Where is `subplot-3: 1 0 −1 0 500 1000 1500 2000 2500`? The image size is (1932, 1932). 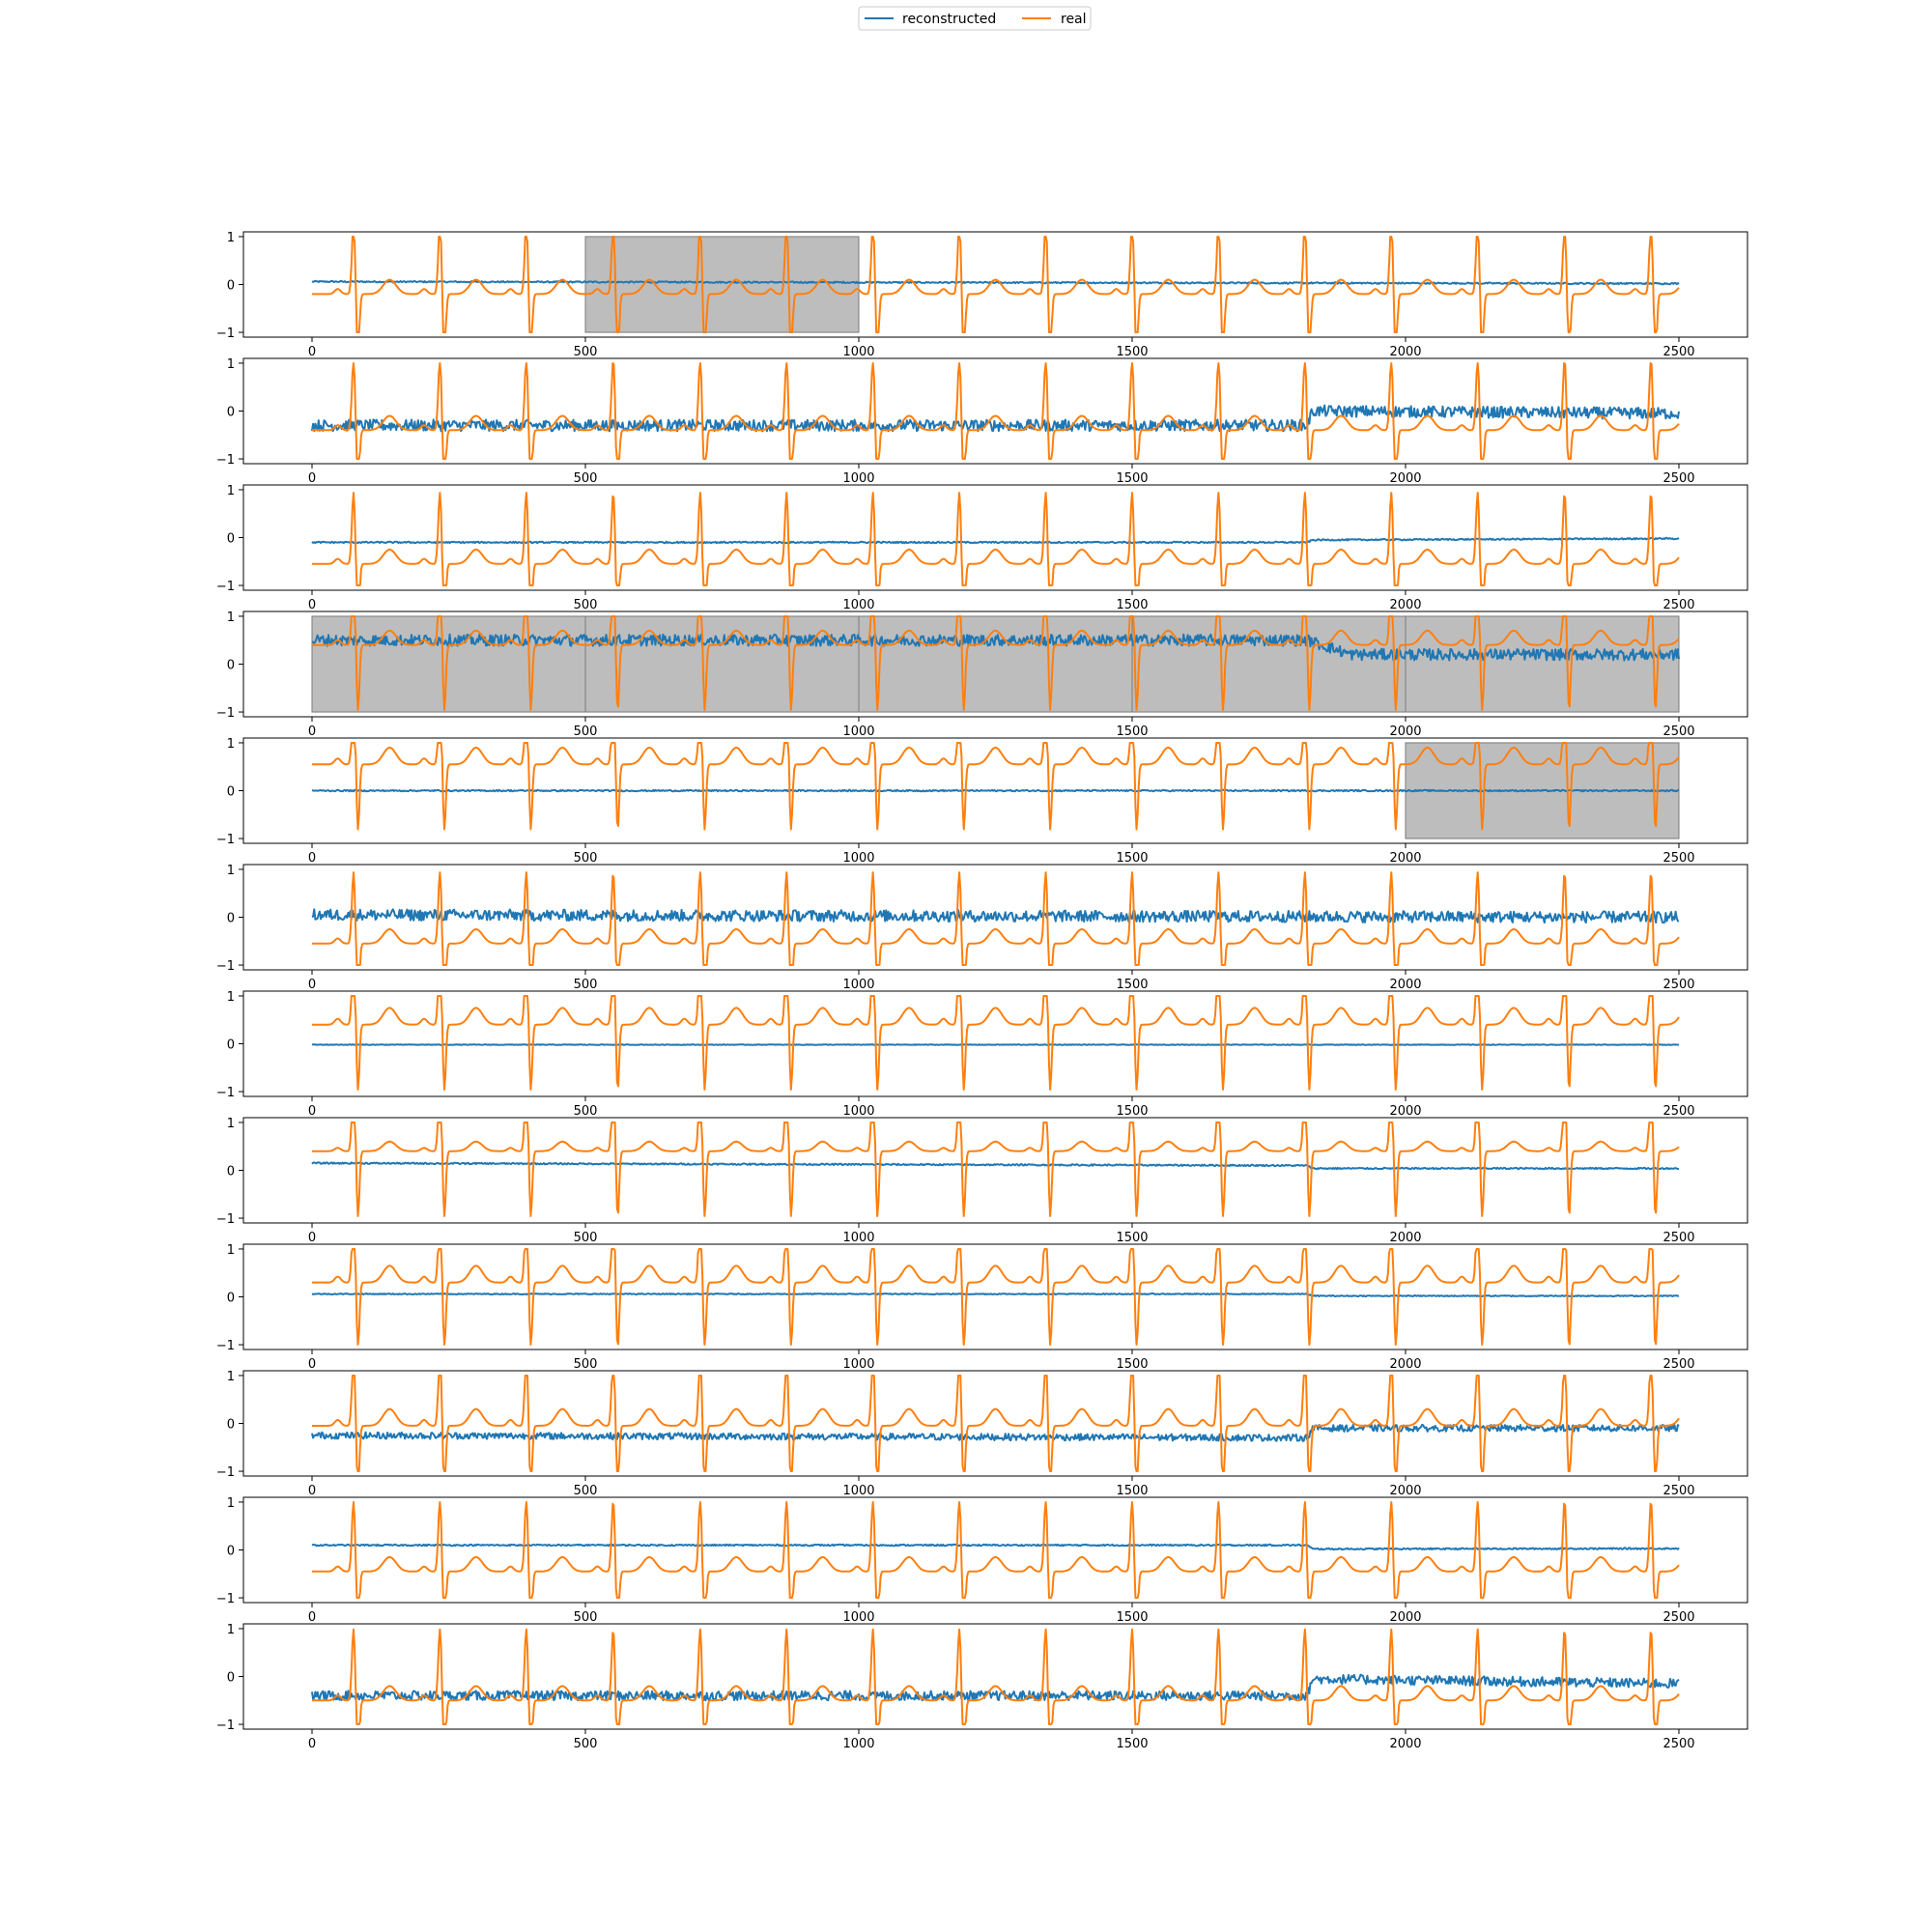
subplot-3: 1 0 −1 0 500 1000 1500 2000 2500 is located at coordinates (982, 548).